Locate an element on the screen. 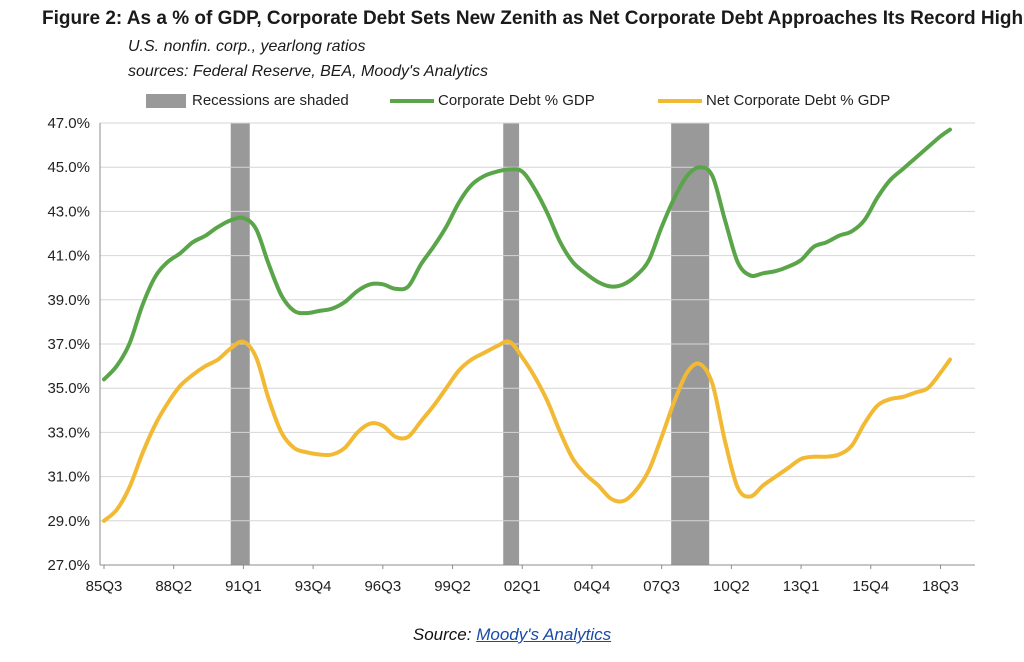 Image resolution: width=1024 pixels, height=662 pixels. x-tick-label: 15Q4 is located at coordinates (870, 586).